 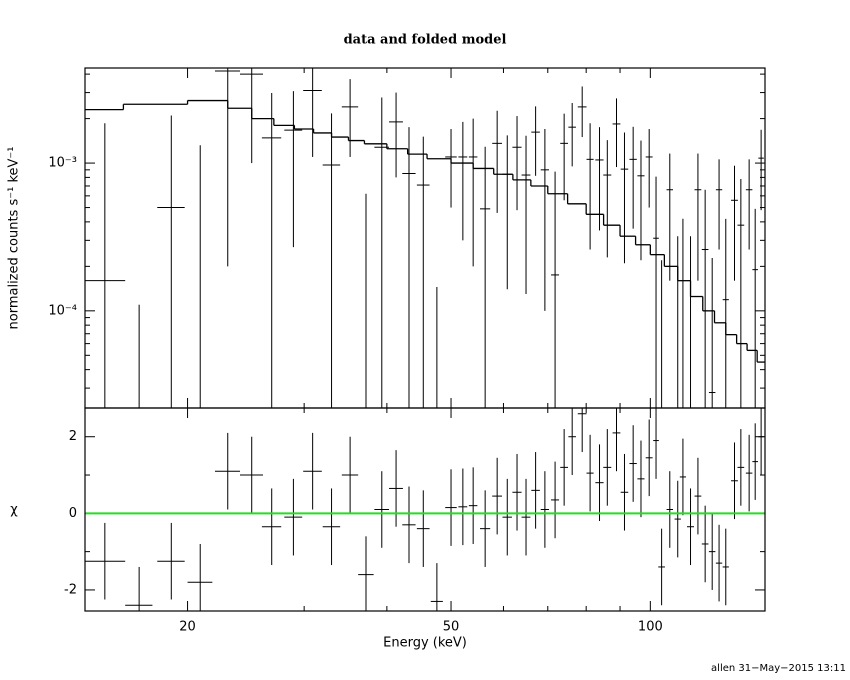 I want to click on x-axis-label: Energy (keV), so click(x=425, y=643).